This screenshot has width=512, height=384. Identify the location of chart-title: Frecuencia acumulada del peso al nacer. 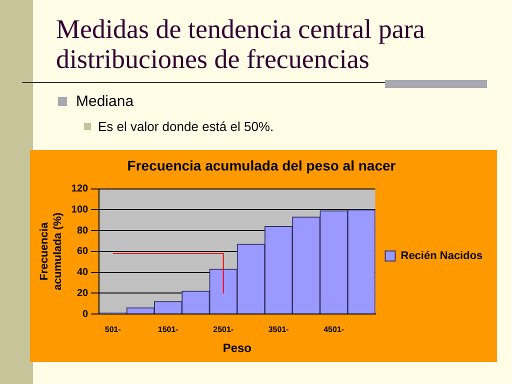
(261, 165).